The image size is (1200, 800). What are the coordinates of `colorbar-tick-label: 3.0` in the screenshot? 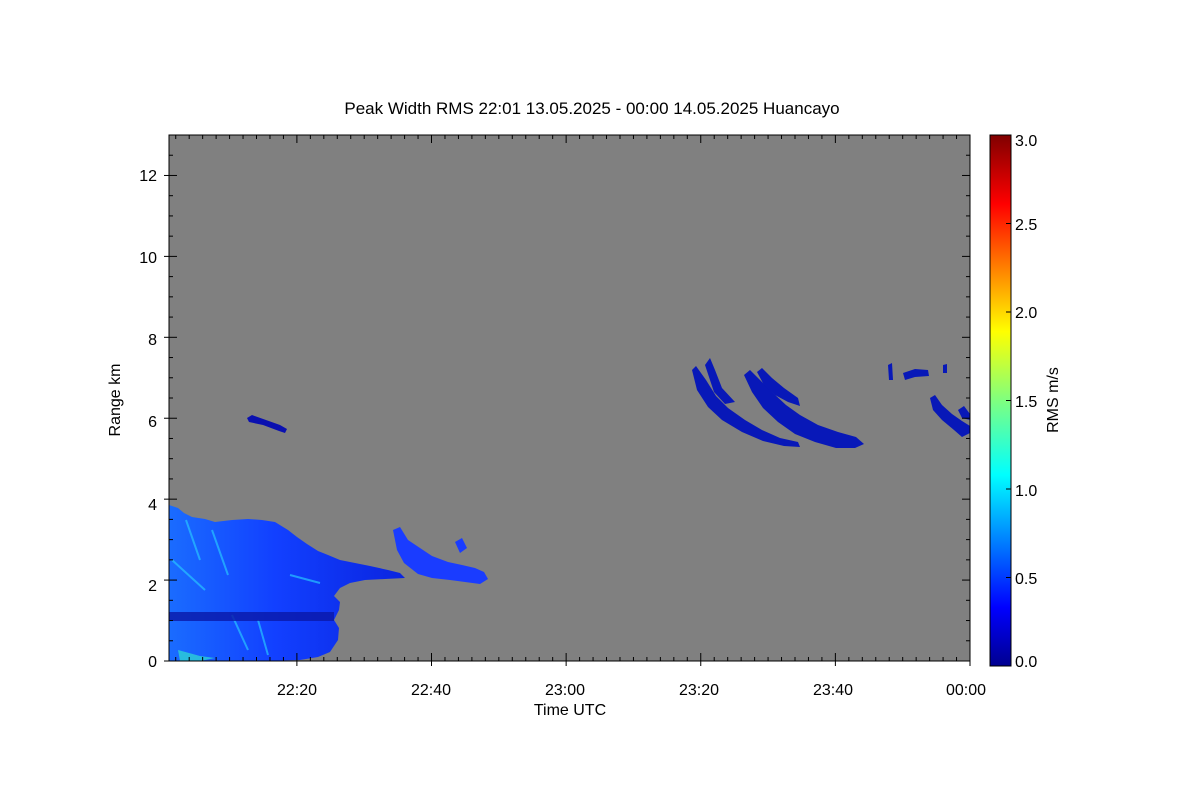 It's located at (1026, 141).